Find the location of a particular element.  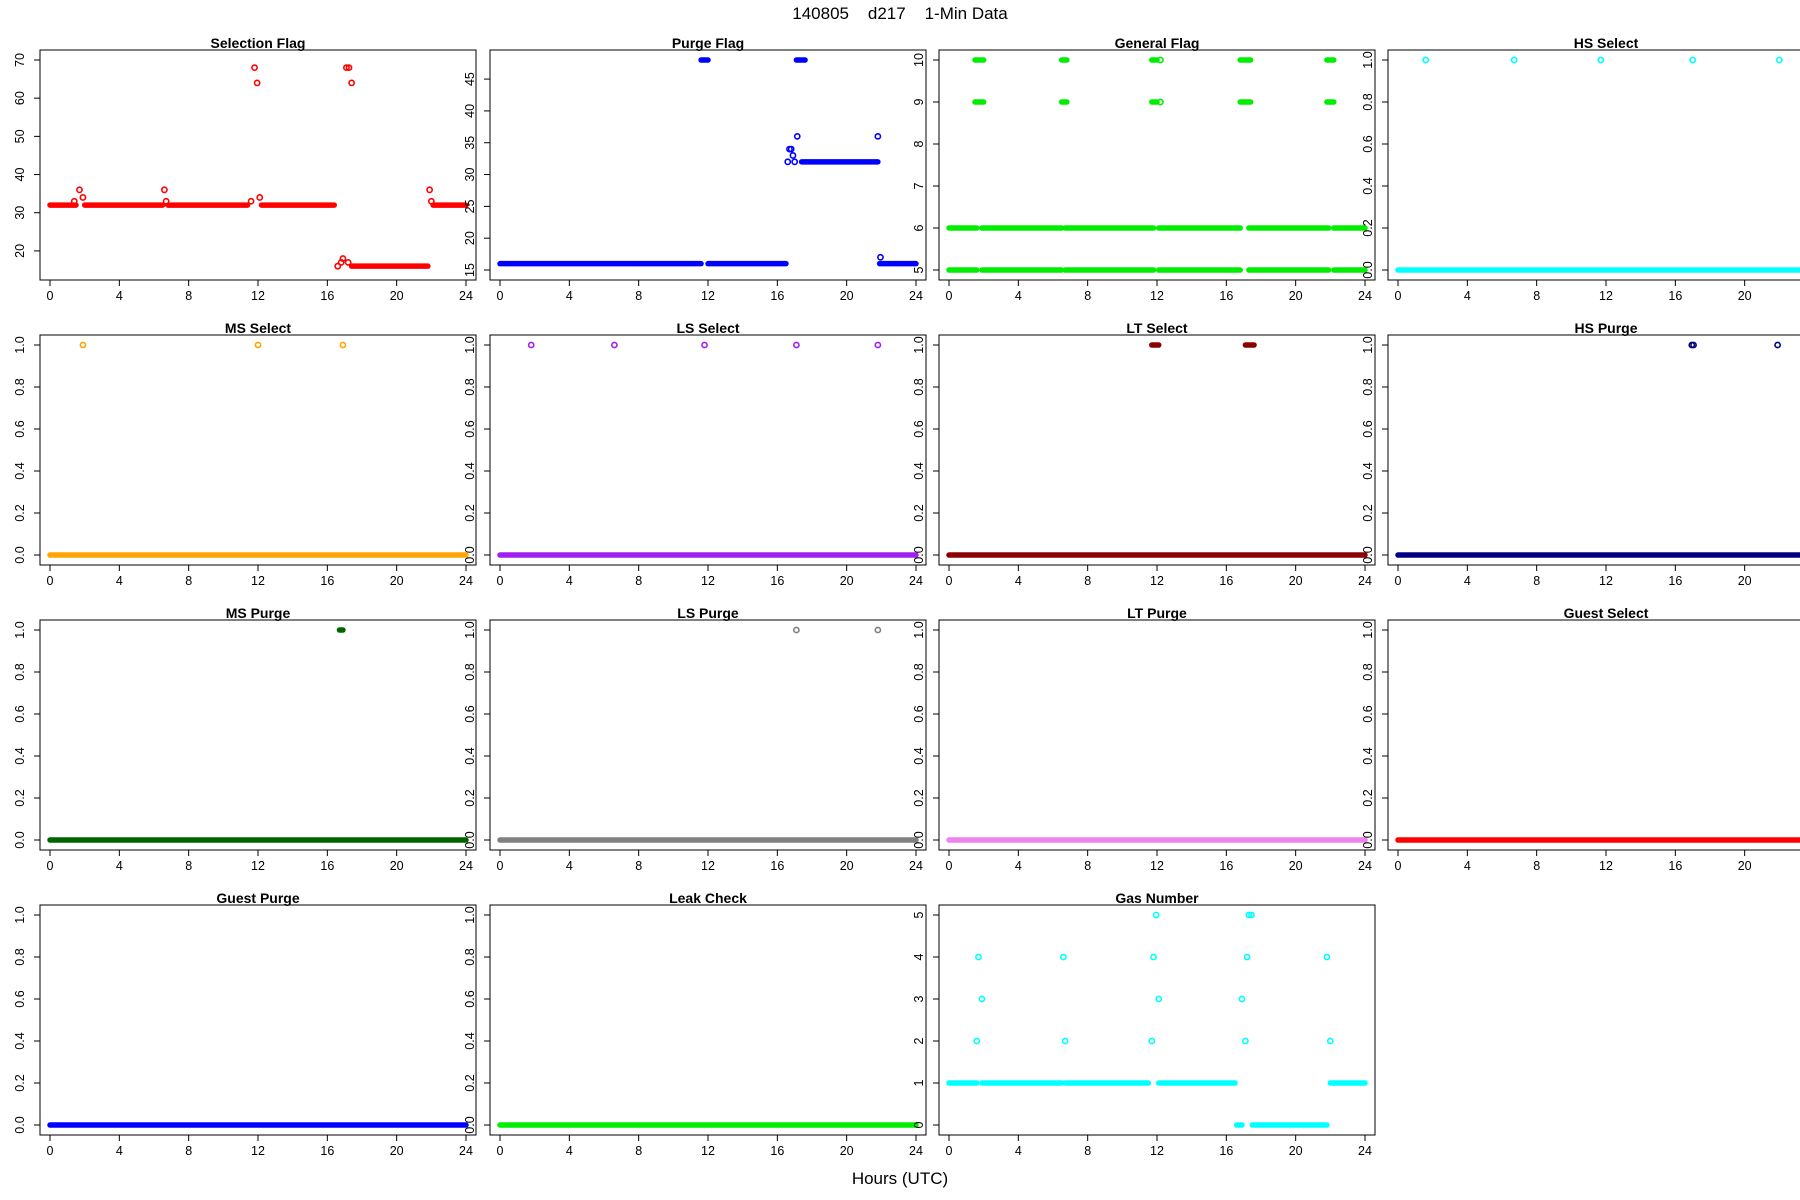

chart-ls-purge: LS Purge 0 4 8 12 16 20 24 0.0 0.2 0.4 0.6 0.8 1.0 is located at coordinates (695, 739).